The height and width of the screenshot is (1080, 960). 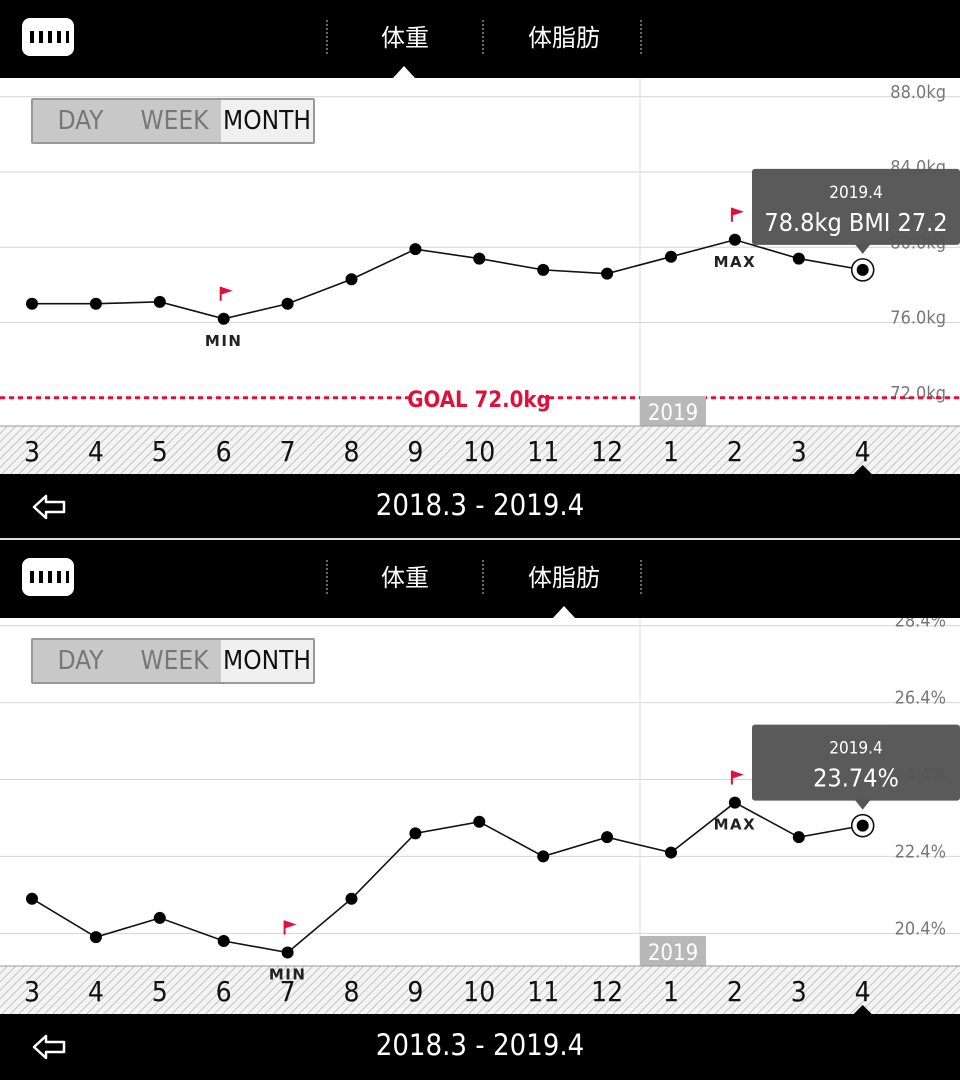 I want to click on tooltip-value: 78.8kg BMI 27.2, so click(x=855, y=222).